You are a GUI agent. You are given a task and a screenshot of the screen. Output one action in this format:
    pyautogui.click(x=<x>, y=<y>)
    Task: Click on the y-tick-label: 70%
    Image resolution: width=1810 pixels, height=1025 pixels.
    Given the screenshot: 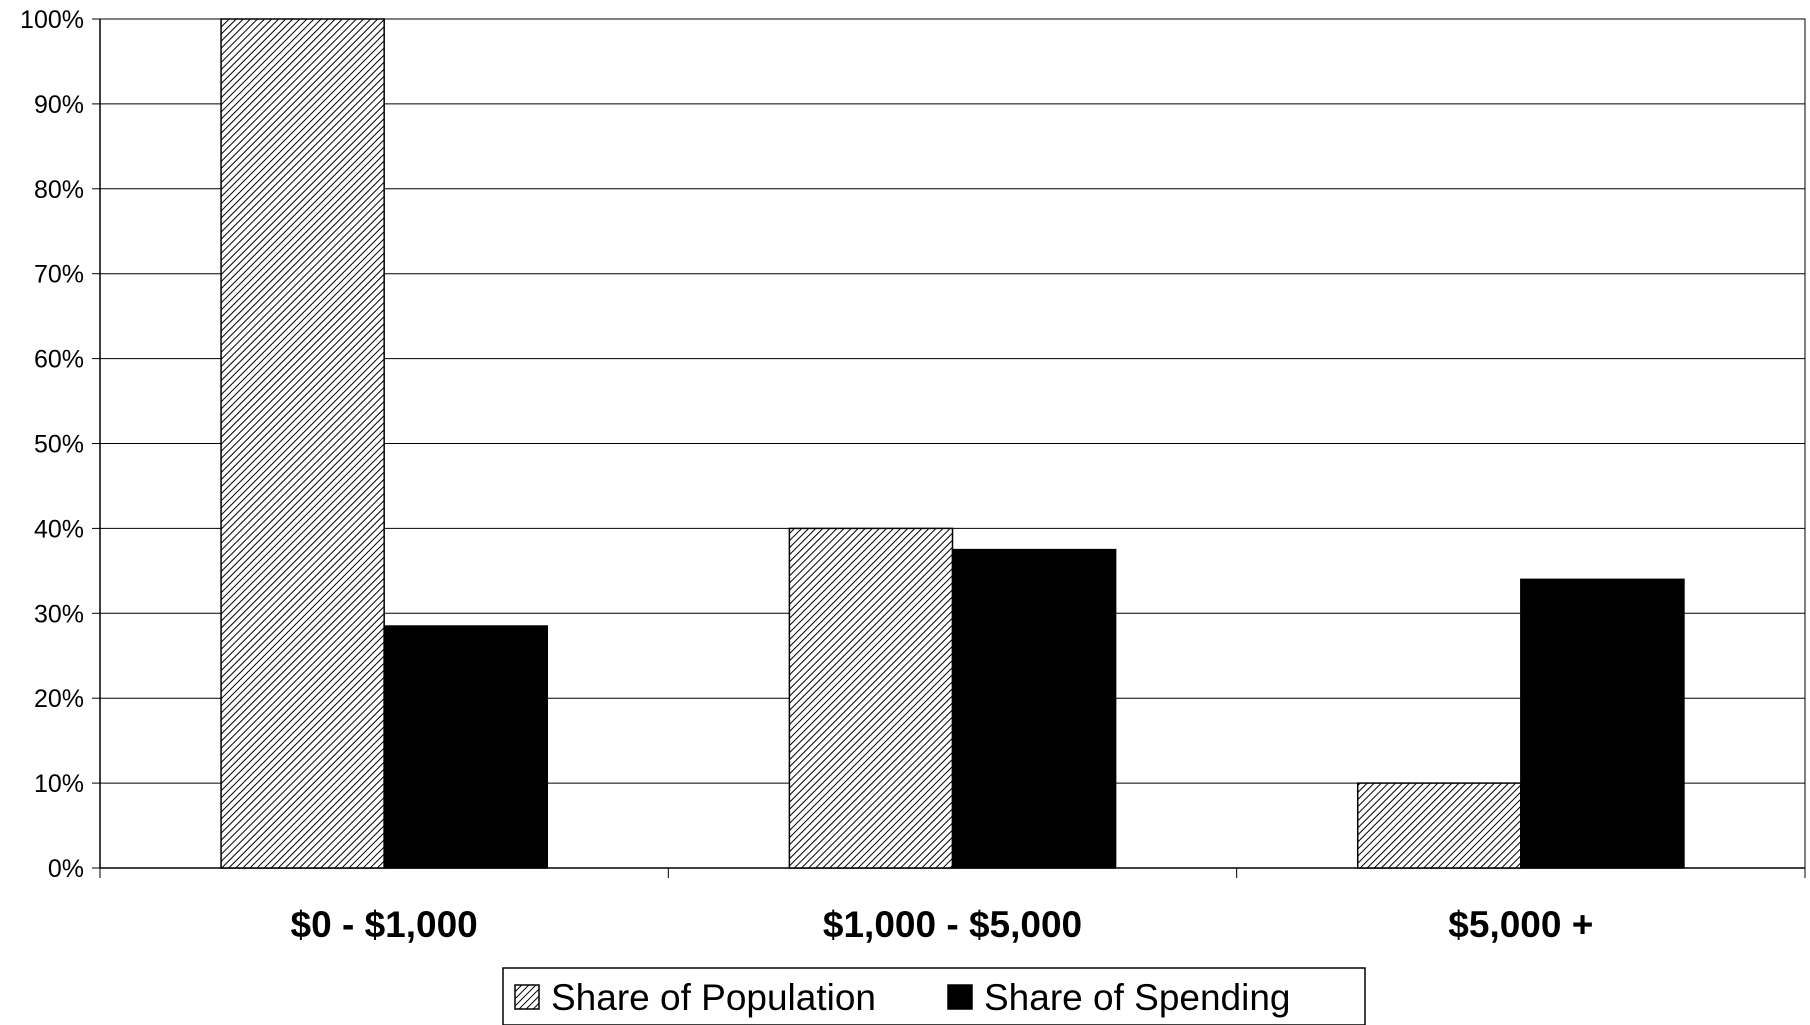 What is the action you would take?
    pyautogui.click(x=59, y=275)
    